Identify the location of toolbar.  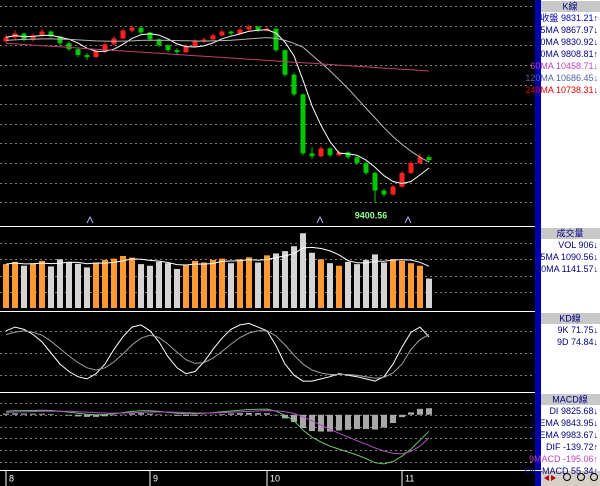
(570, 478).